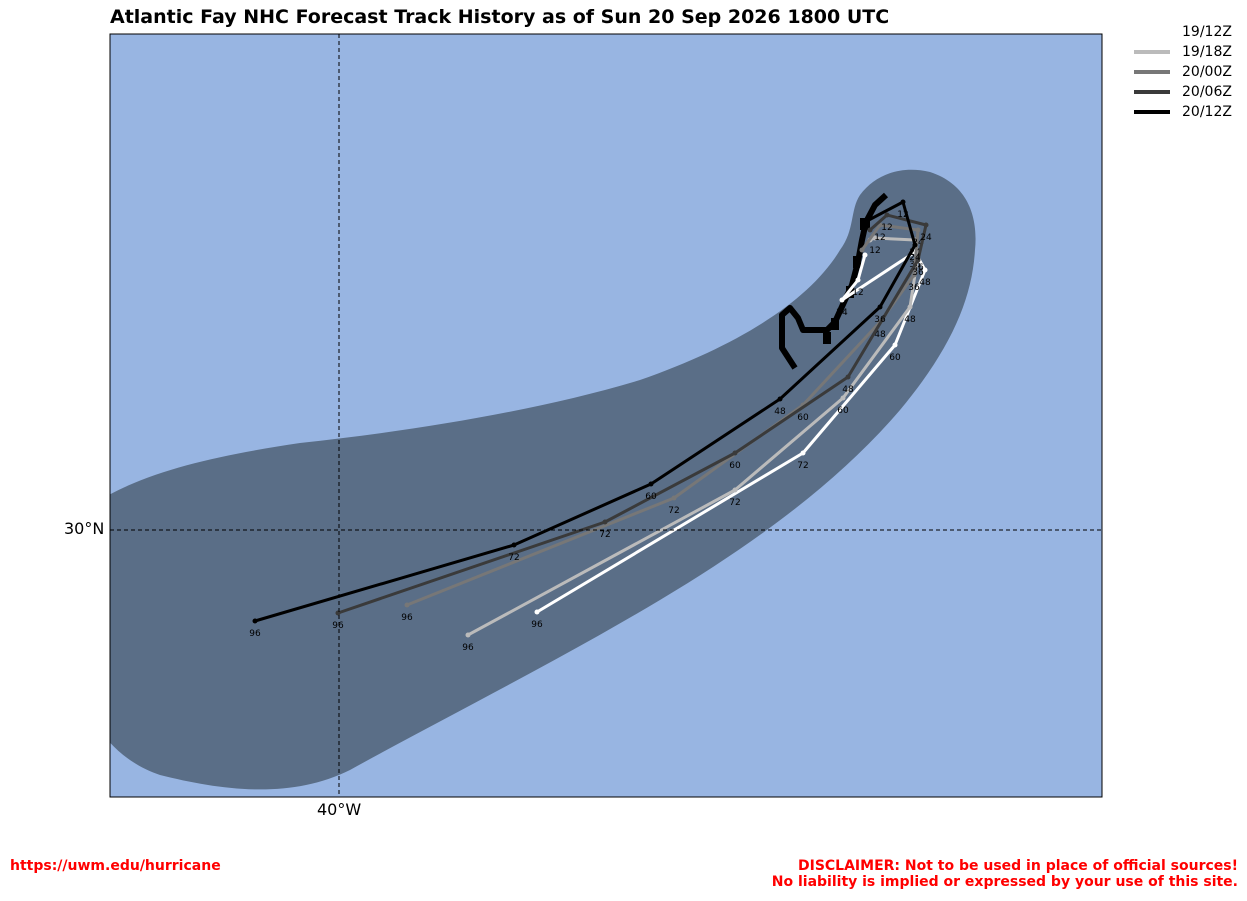  I want to click on legend-entry: 20/12Z, so click(1189, 112).